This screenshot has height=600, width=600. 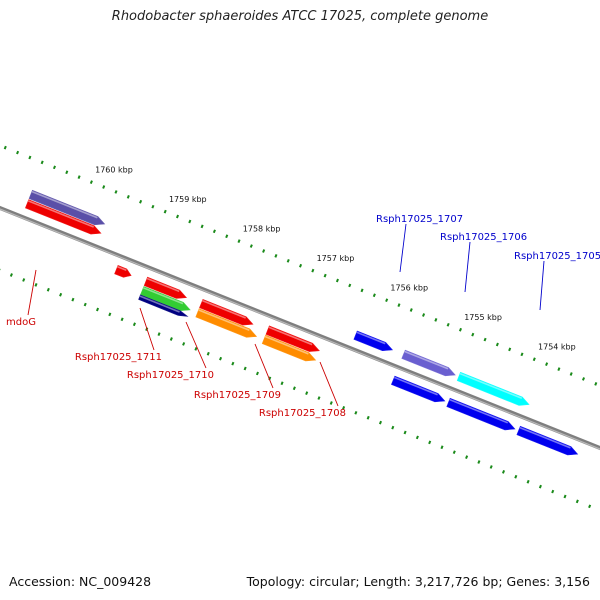 What do you see at coordinates (336, 258) in the screenshot?
I see `scale-label: 1757 kbp` at bounding box center [336, 258].